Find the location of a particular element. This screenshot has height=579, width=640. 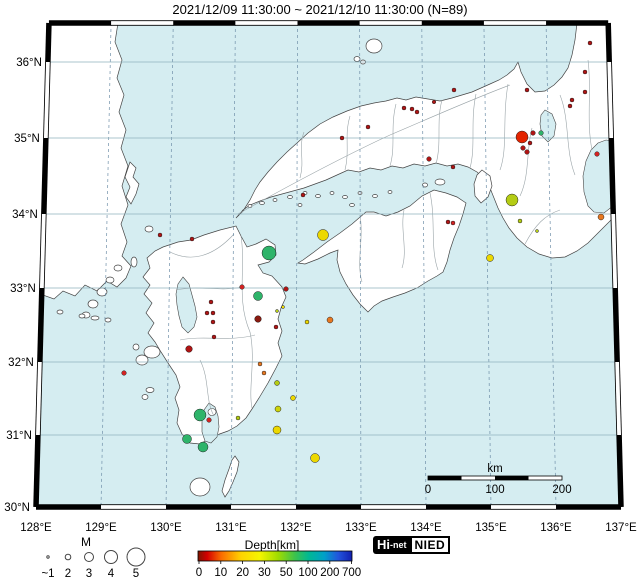

hinet-nied-logo: Hi -net NIED is located at coordinates (412, 545).